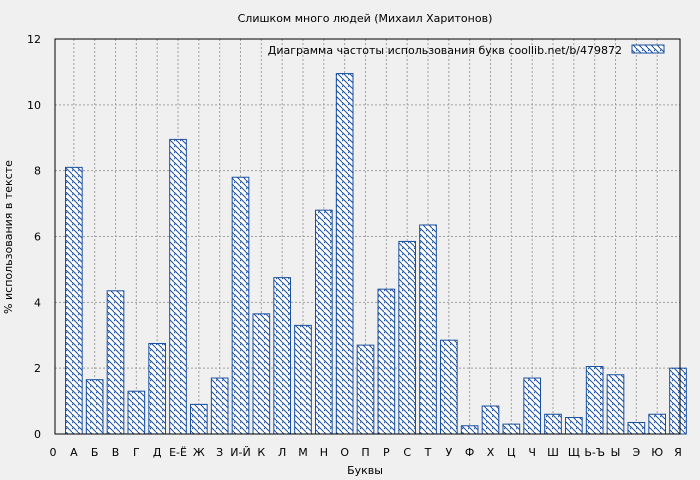  I want to click on x-tick-label: А, so click(74, 452).